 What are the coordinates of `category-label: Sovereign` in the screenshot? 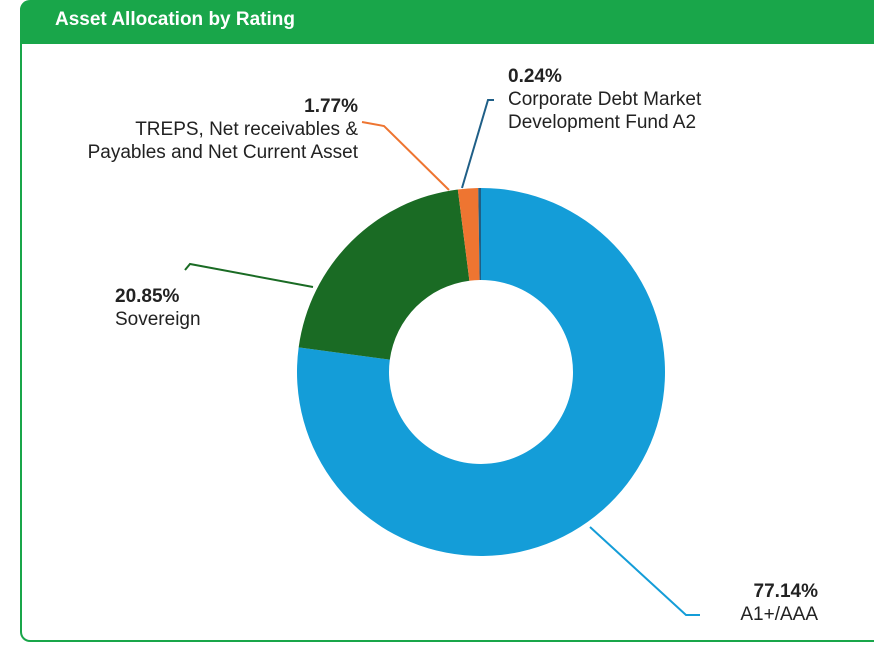 It's located at (158, 319).